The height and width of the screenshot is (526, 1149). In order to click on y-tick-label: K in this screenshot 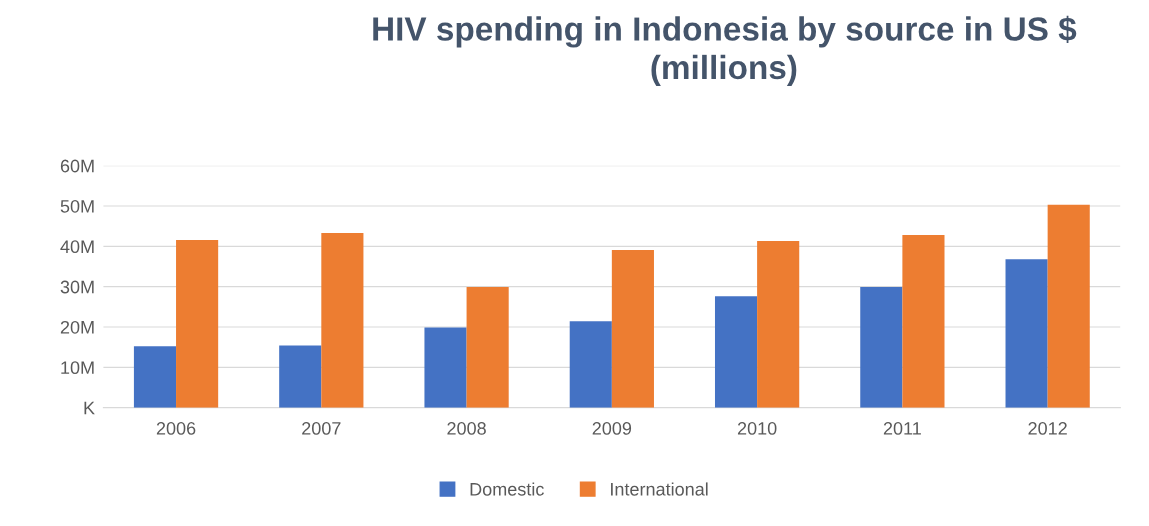, I will do `click(89, 408)`.